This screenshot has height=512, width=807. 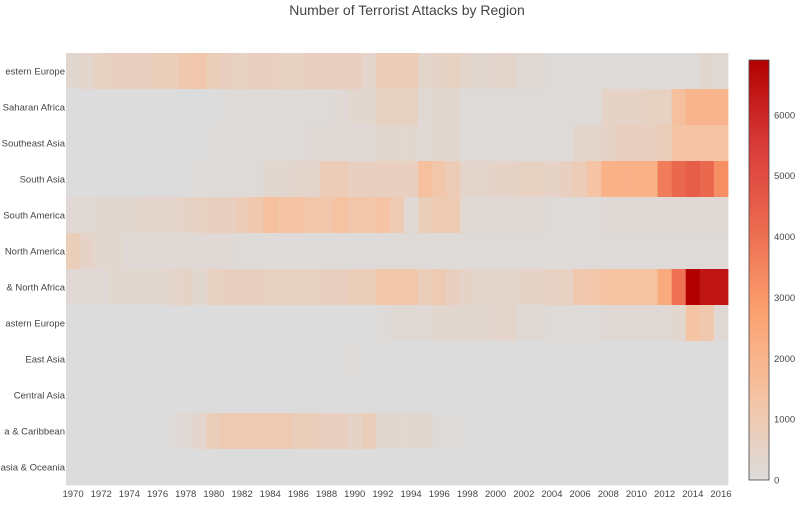 What do you see at coordinates (382, 494) in the screenshot?
I see `x-tick-label: 1992` at bounding box center [382, 494].